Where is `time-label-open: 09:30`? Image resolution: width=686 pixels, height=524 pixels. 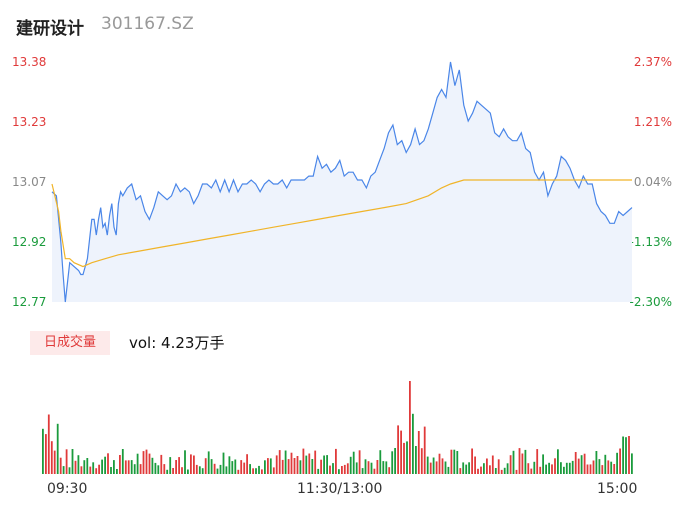
time-label-open: 09:30 is located at coordinates (67, 489).